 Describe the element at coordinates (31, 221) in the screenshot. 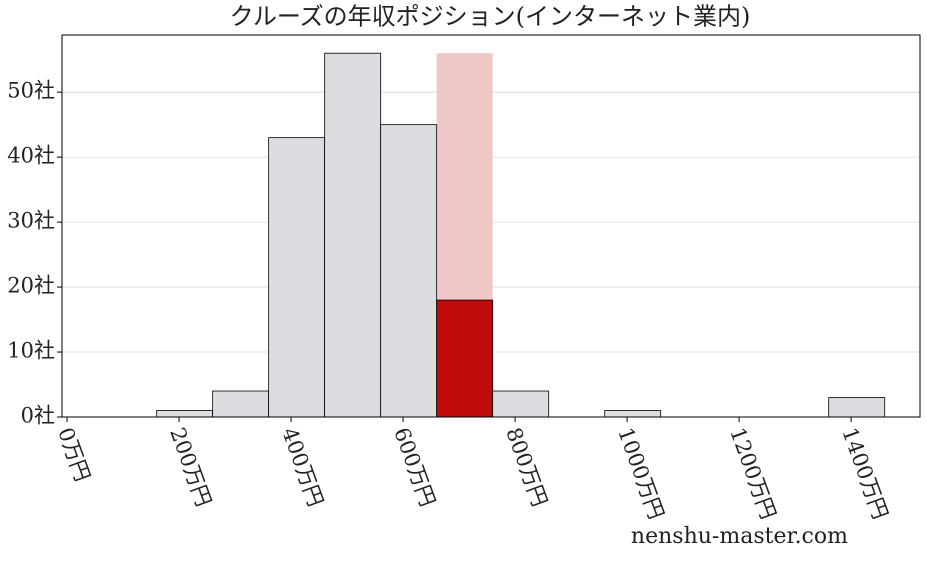

I see `y-tick-label: 30社` at that location.